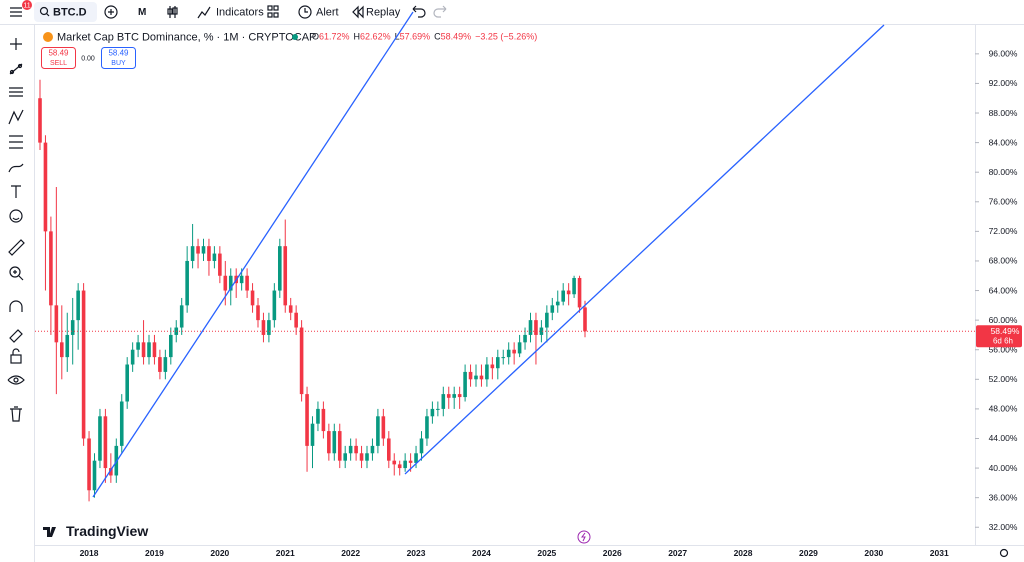  Describe the element at coordinates (89, 553) in the screenshot. I see `x-tick-label: 2018` at that location.